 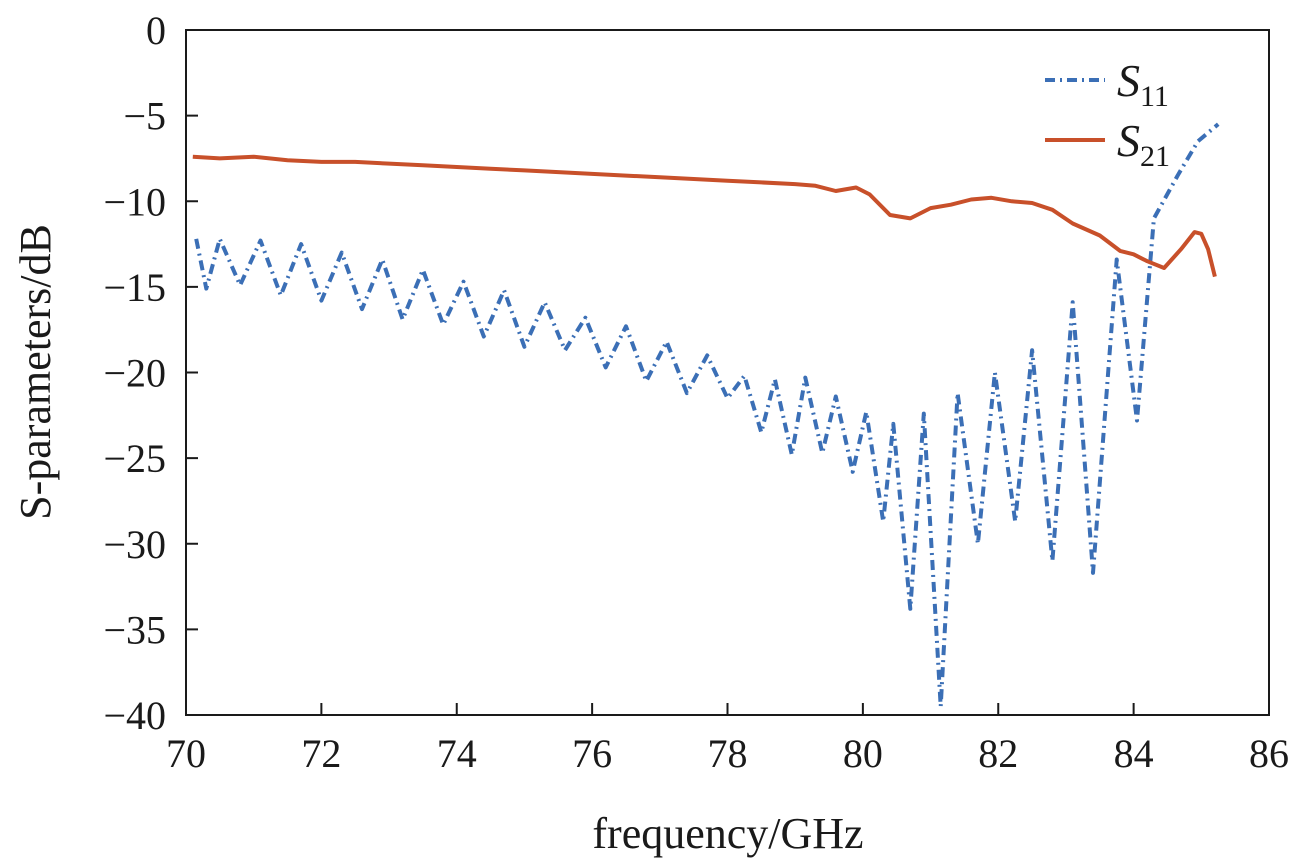 I want to click on legend: S11 S21, so click(x=1107, y=114).